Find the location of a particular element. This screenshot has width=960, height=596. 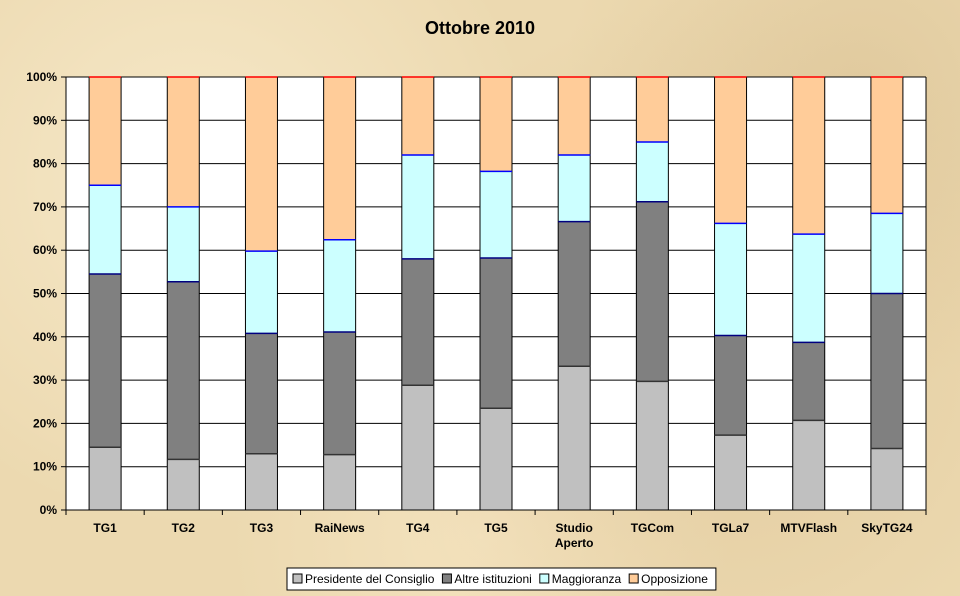

x-tick-label-line: SkyTG24 is located at coordinates (887, 528).